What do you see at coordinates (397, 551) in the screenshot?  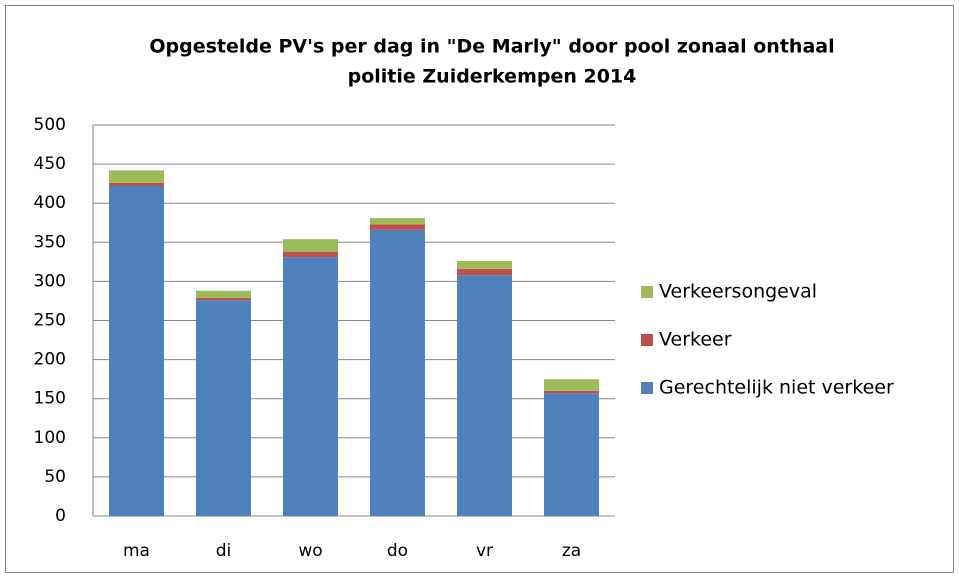 I see `x-tick-label: do` at bounding box center [397, 551].